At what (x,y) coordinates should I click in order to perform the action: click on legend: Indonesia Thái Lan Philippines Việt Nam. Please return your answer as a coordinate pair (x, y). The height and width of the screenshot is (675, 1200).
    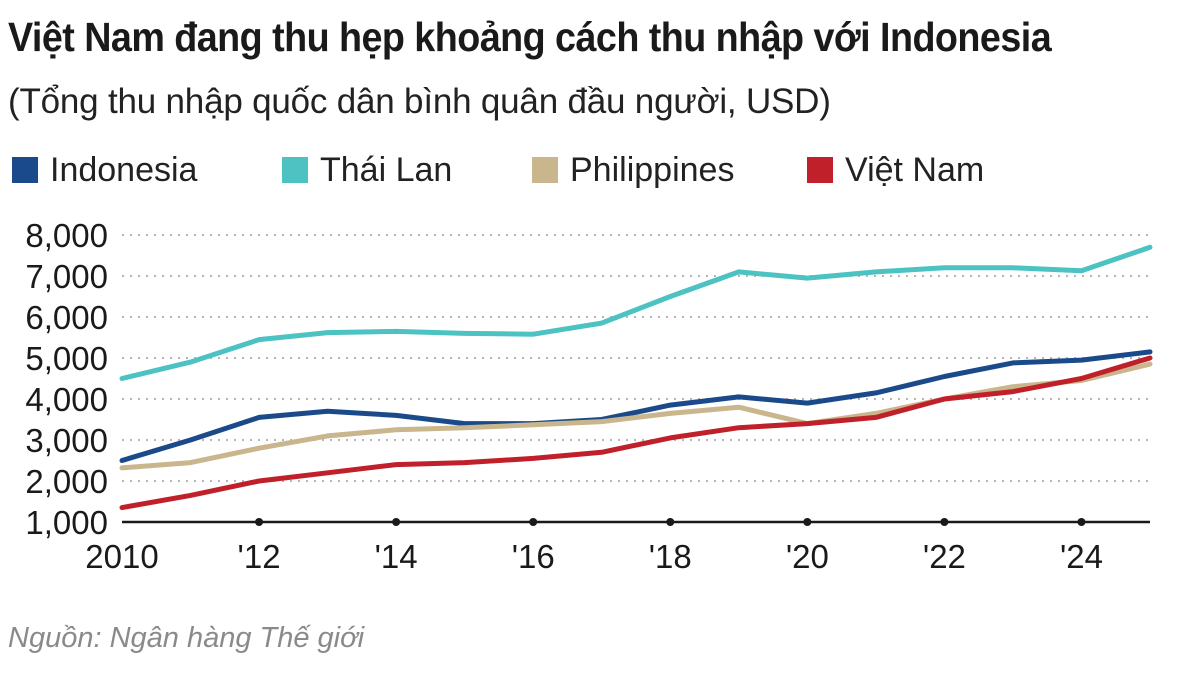
    Looking at the image, I should click on (498, 170).